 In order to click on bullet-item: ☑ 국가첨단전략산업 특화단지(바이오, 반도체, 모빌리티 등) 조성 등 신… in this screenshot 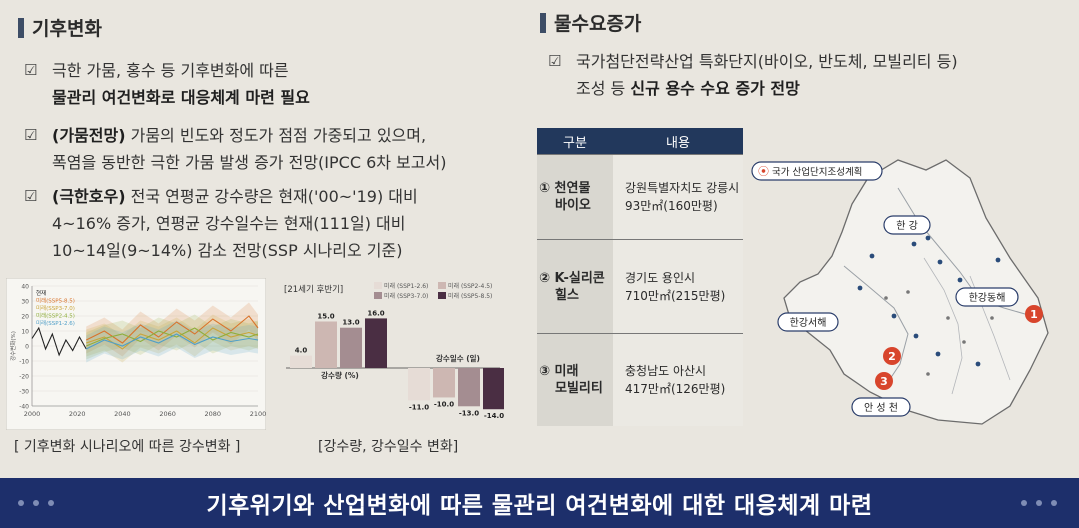, I will do `click(753, 75)`.